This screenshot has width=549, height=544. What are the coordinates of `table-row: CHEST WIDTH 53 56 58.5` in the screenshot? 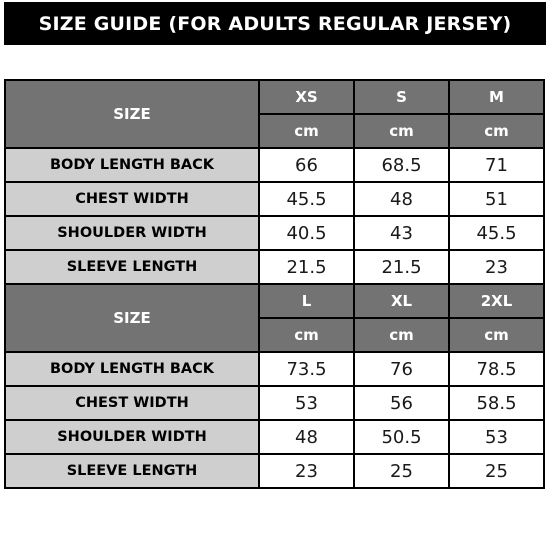 It's located at (274, 403).